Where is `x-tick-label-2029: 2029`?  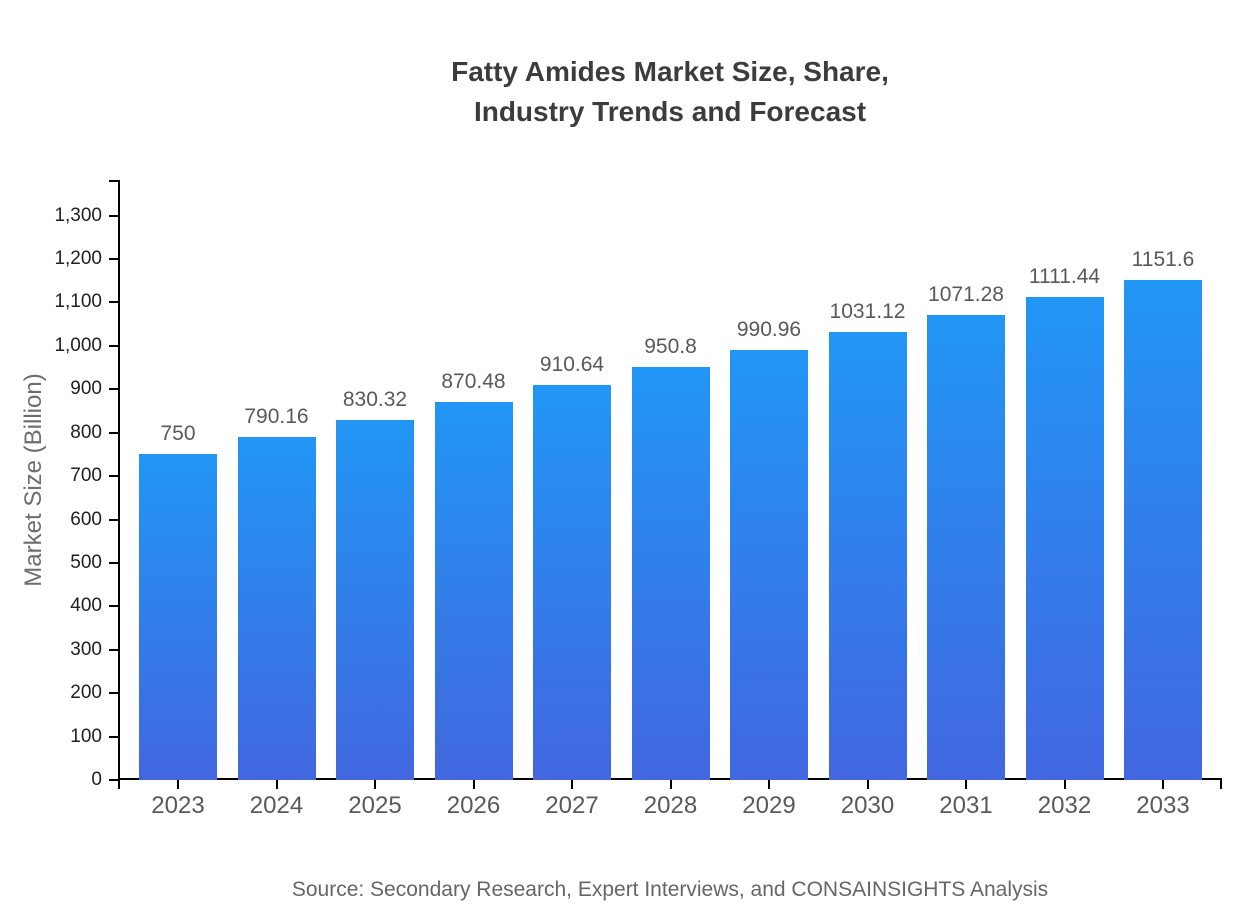
x-tick-label-2029: 2029 is located at coordinates (769, 805).